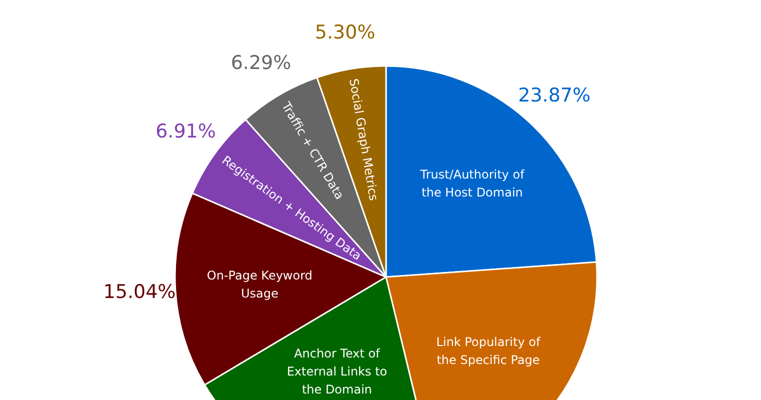 The height and width of the screenshot is (400, 761). Describe the element at coordinates (259, 284) in the screenshot. I see `slice-label: On-Page Keyword Usage` at that location.